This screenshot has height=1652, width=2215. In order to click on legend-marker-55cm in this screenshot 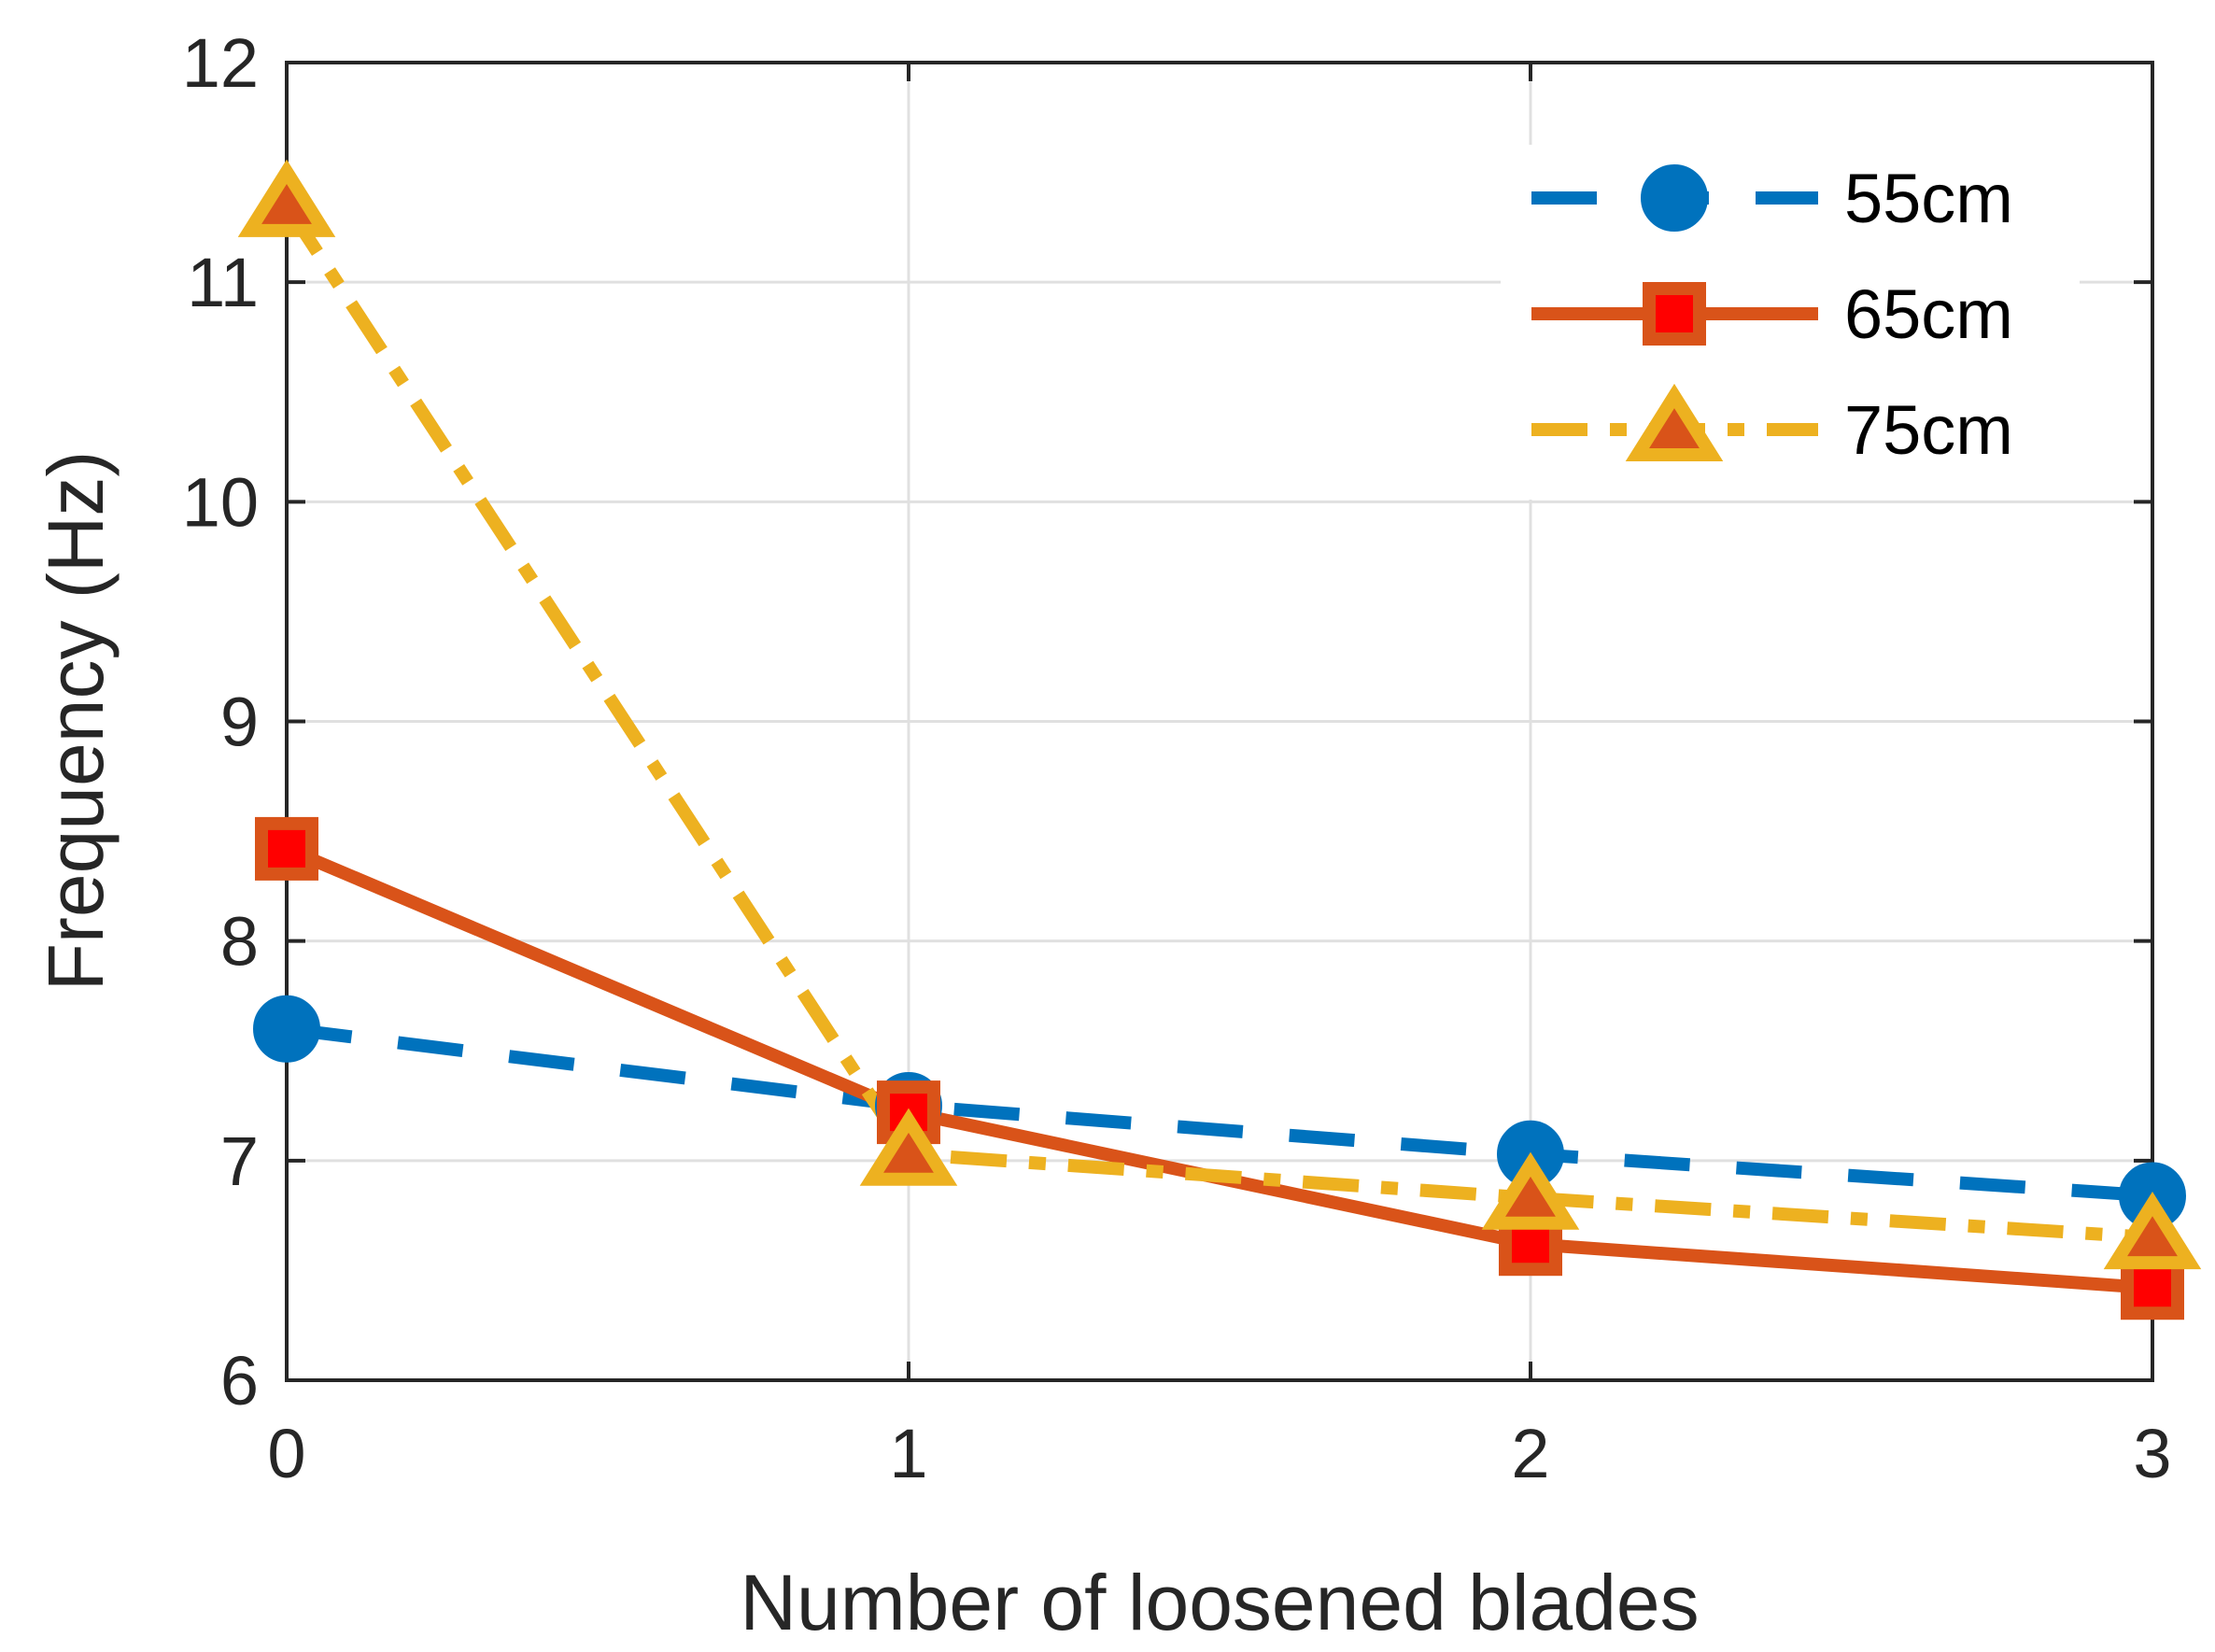, I will do `click(1674, 198)`.